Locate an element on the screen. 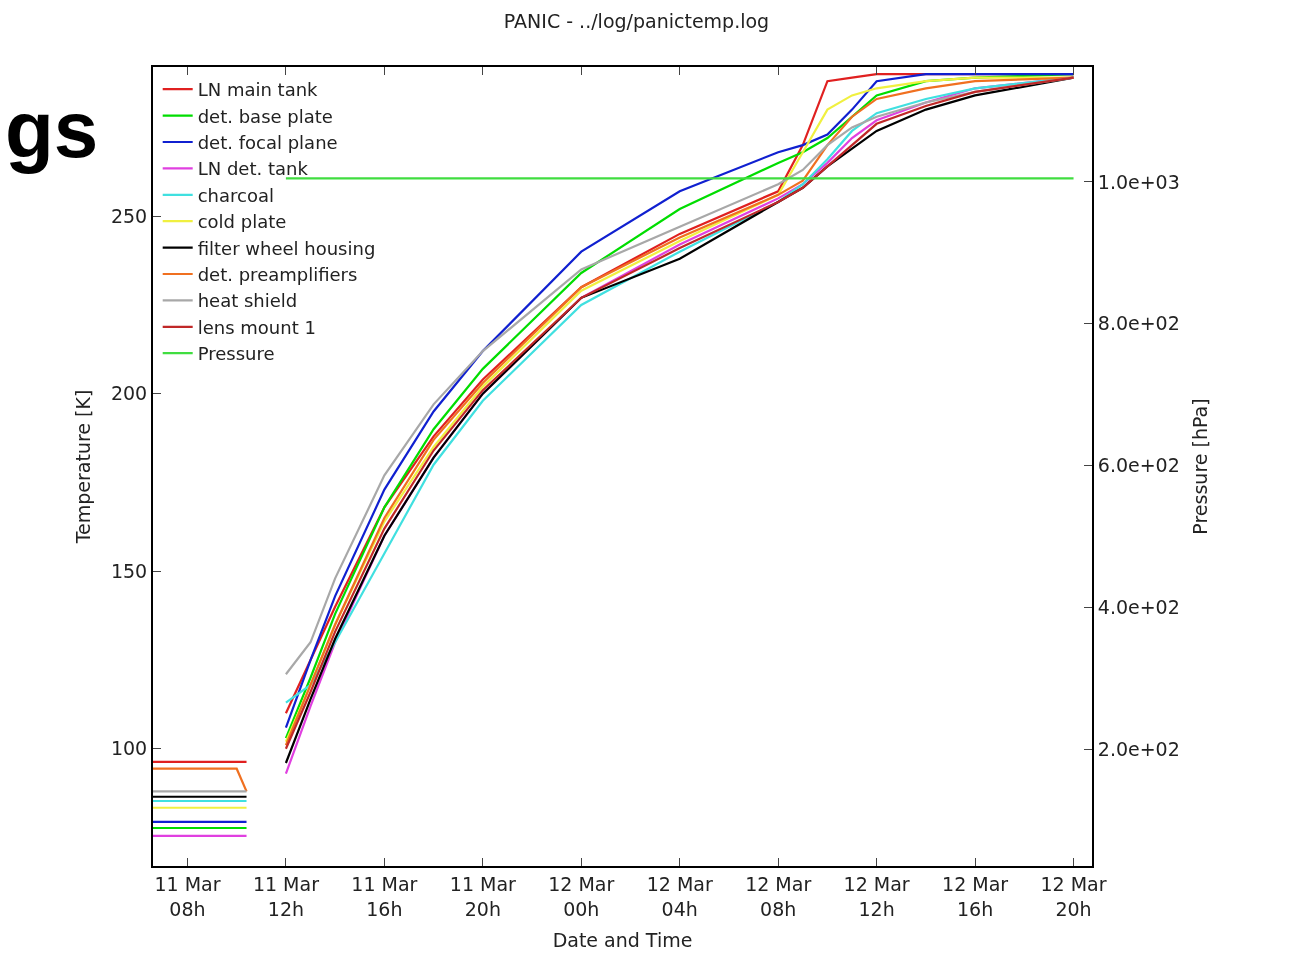 Image resolution: width=1299 pixels, height=973 pixels. y-tick-label: 200 is located at coordinates (129, 393).